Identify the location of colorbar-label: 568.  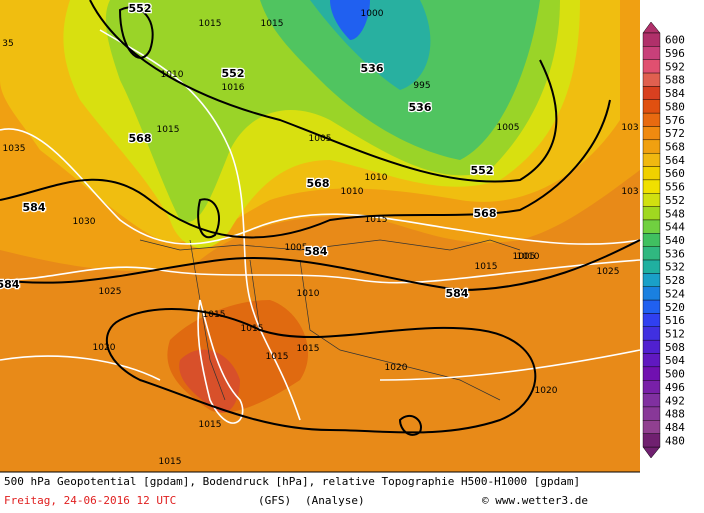
(675, 147).